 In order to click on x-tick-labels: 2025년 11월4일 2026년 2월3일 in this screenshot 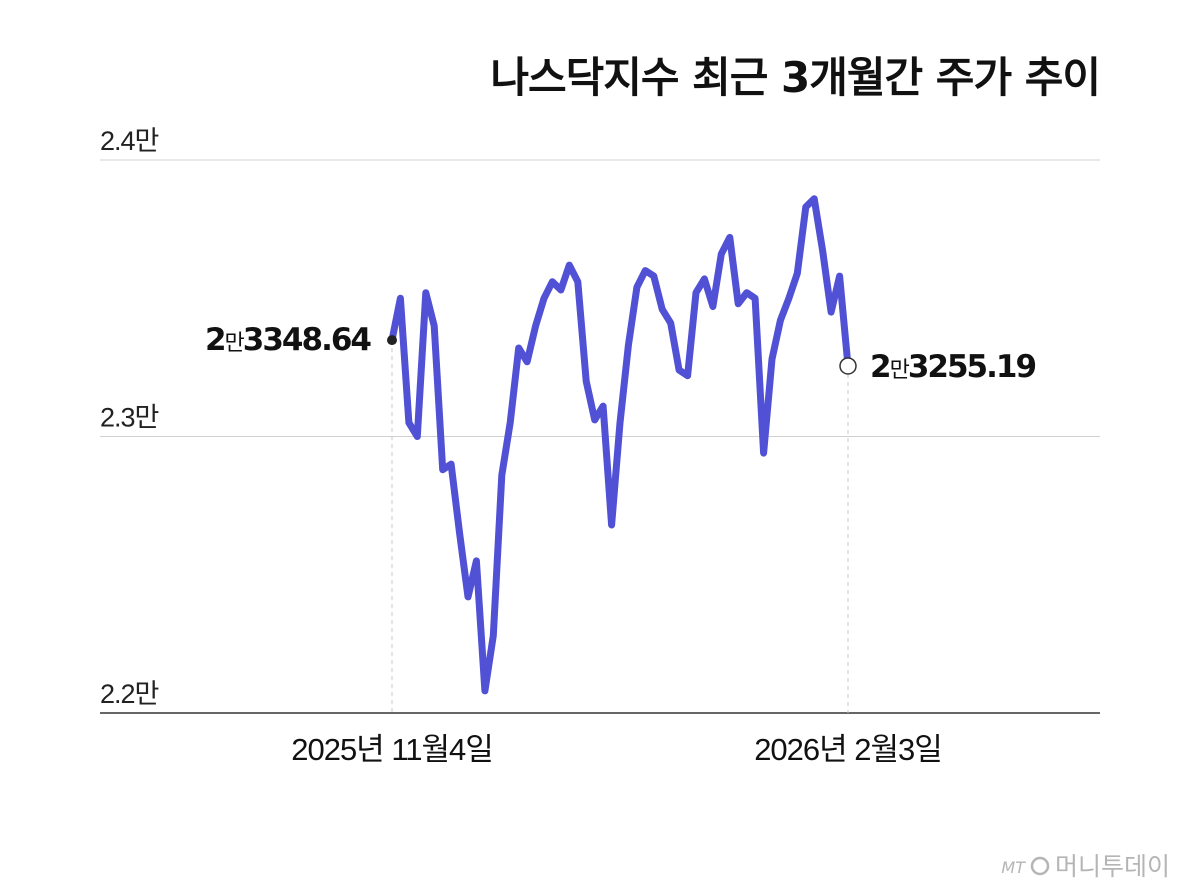, I will do `click(617, 749)`.